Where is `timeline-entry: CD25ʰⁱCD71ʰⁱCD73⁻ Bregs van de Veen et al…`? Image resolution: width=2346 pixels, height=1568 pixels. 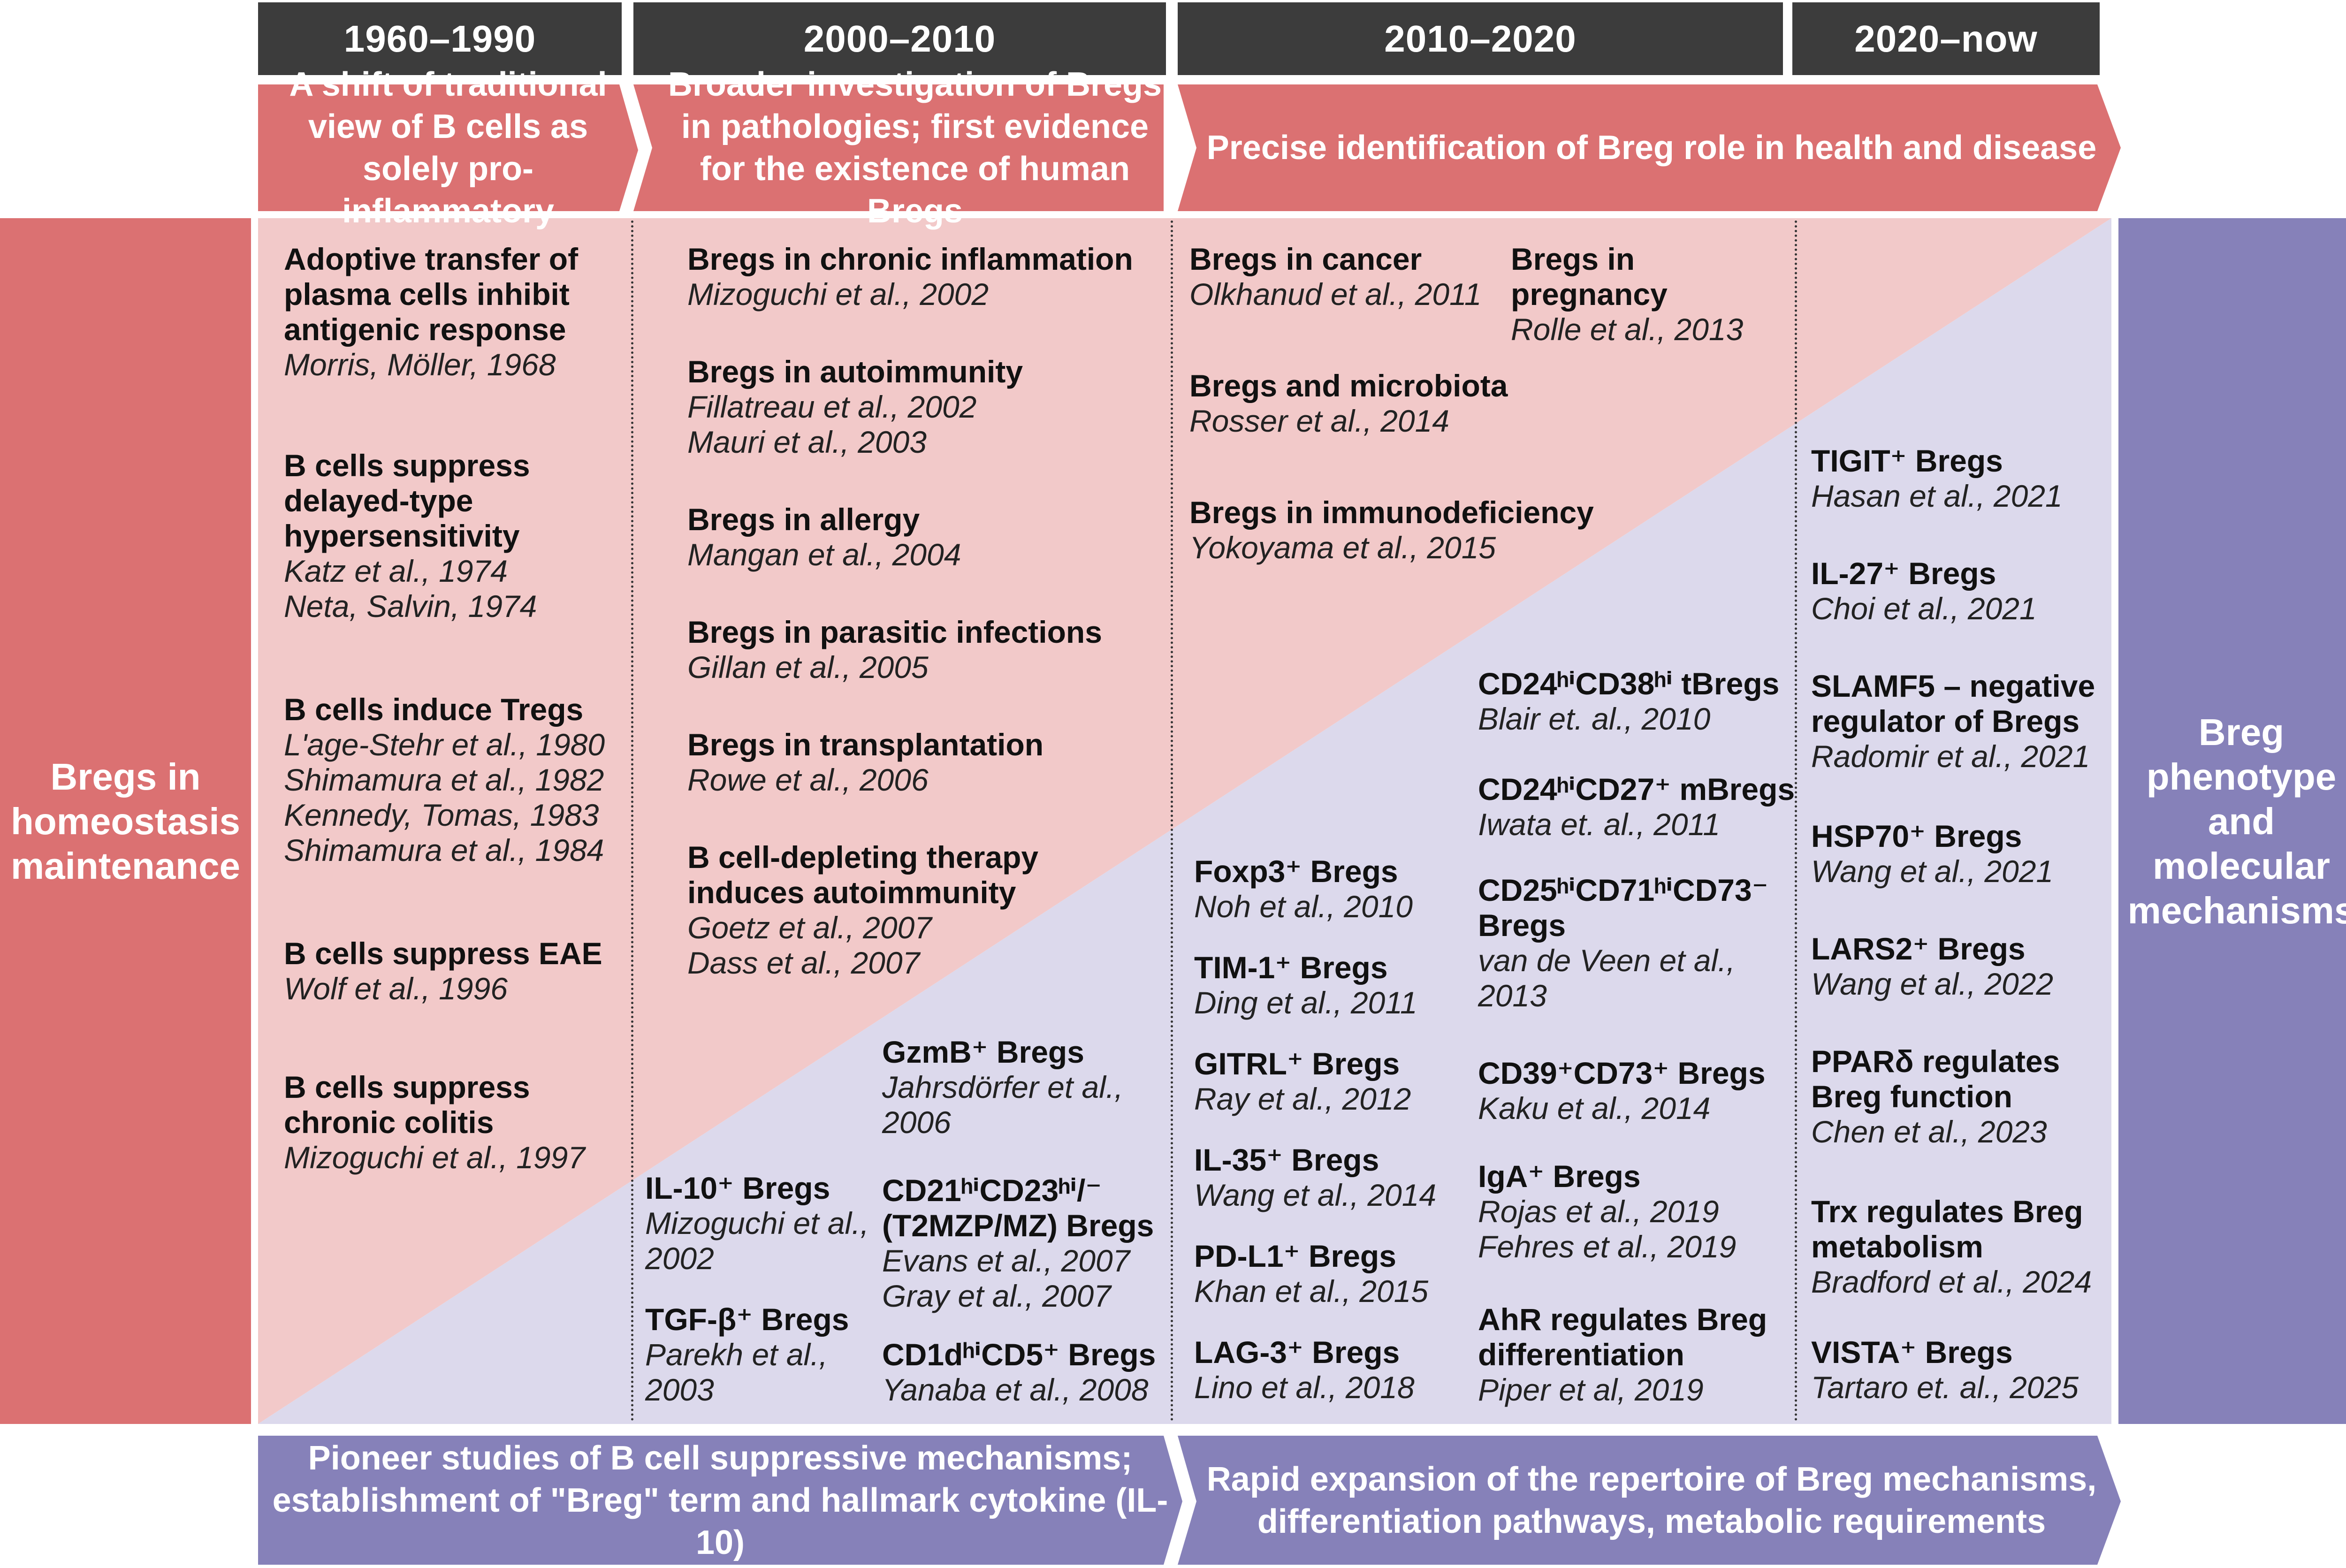 timeline-entry: CD25ʰⁱCD71ʰⁱCD73⁻ Bregs van de Veen et al… is located at coordinates (1623, 943).